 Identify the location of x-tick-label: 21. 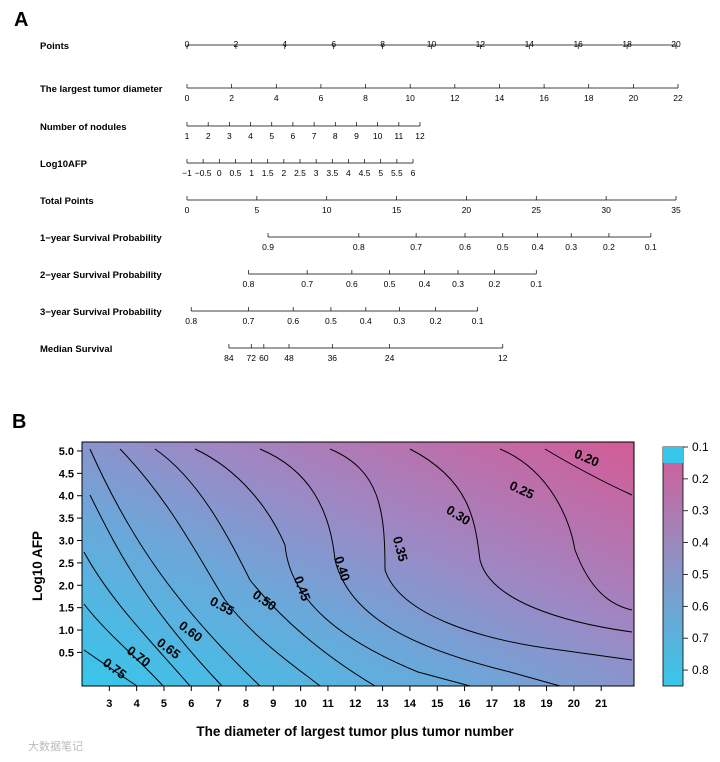
(601, 704).